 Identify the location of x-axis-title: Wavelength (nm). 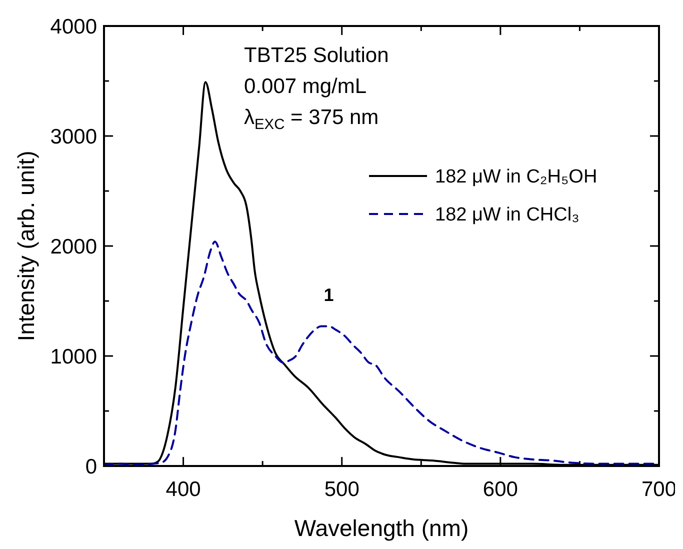
(381, 528).